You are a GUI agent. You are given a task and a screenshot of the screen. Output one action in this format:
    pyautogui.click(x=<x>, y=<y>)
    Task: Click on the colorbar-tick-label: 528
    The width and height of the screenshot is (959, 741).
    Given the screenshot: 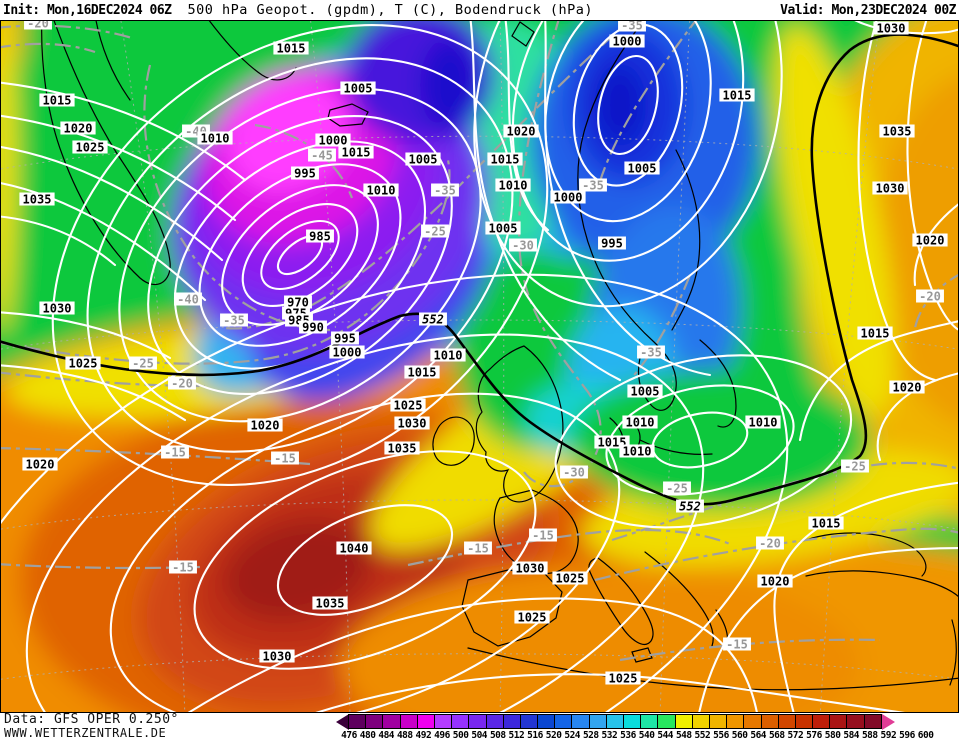 What is the action you would take?
    pyautogui.click(x=590, y=735)
    